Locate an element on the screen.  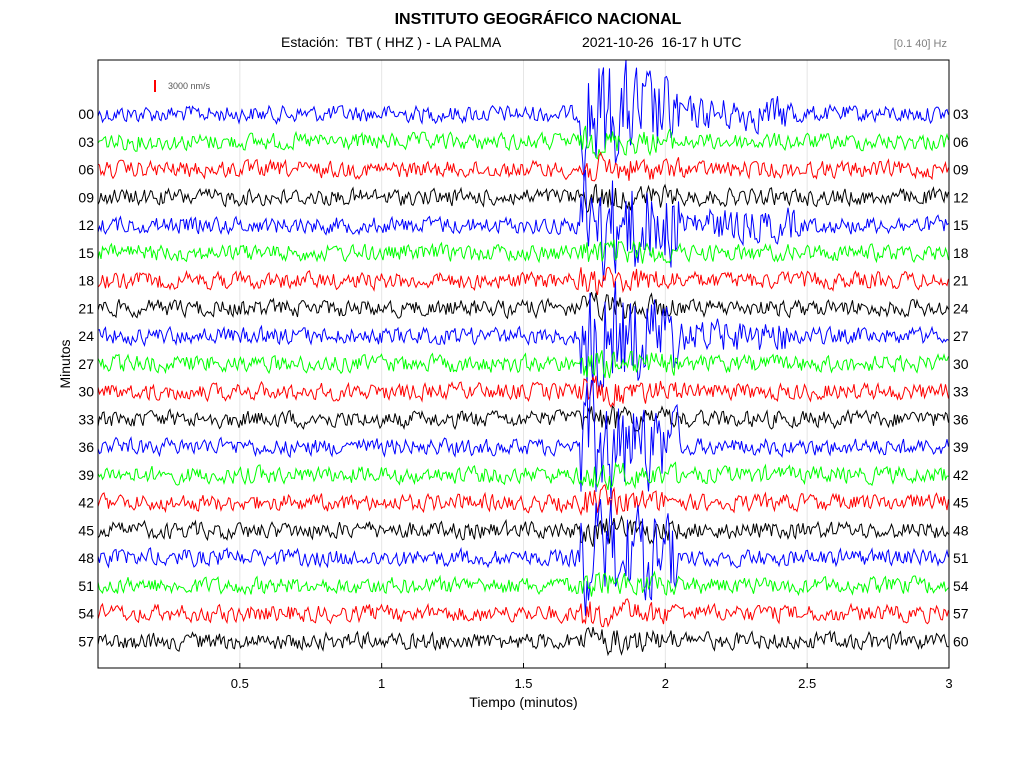
row-label-left: 45 is located at coordinates (86, 530).